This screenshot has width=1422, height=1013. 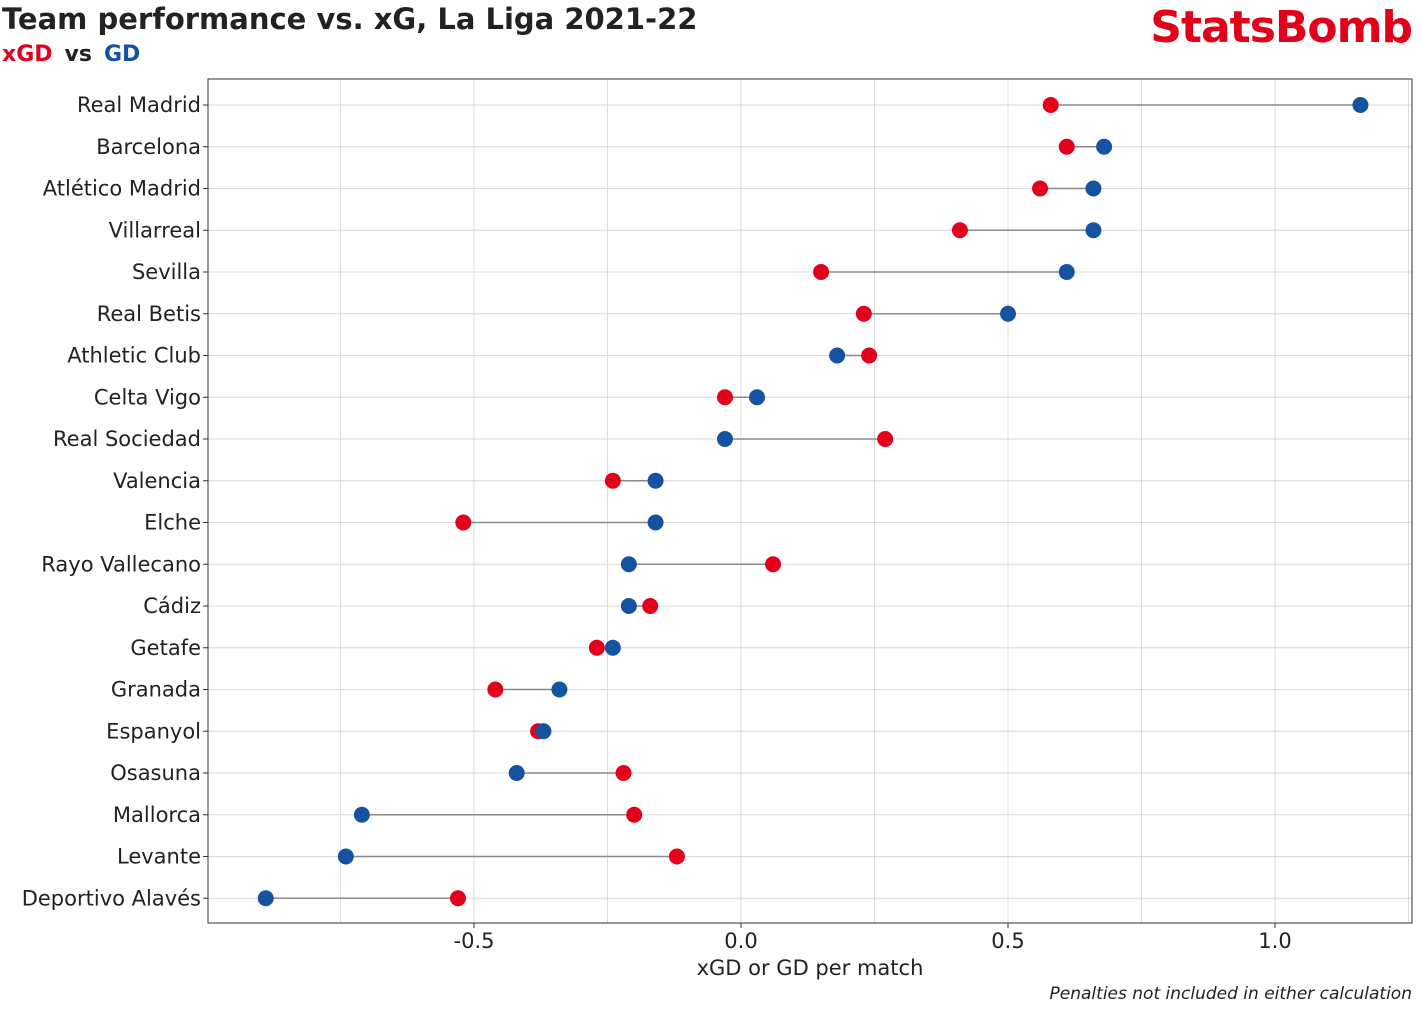 What do you see at coordinates (122, 189) in the screenshot?
I see `team-label: Atlético Madrid` at bounding box center [122, 189].